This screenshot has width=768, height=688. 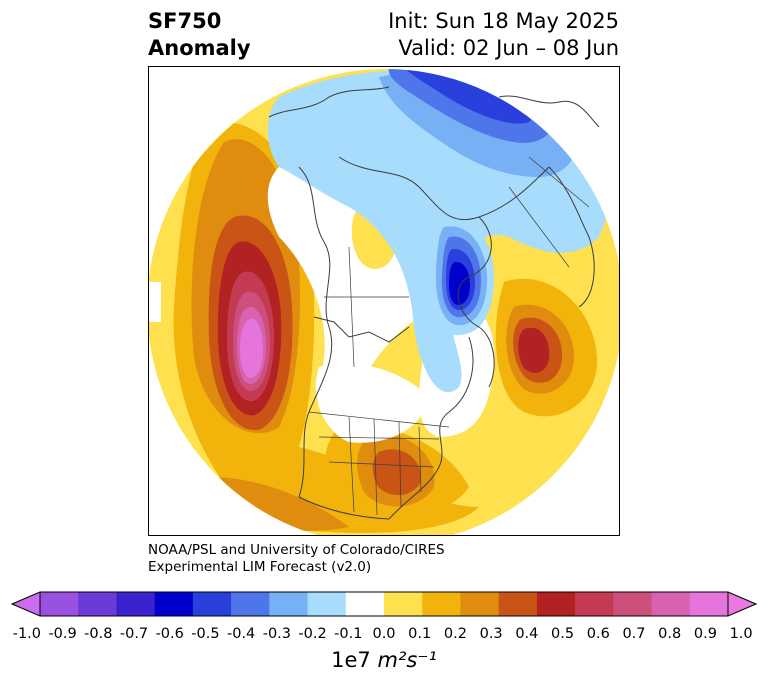 I want to click on colorbar-units-label: 1e7 m²s⁻¹, so click(x=384, y=660).